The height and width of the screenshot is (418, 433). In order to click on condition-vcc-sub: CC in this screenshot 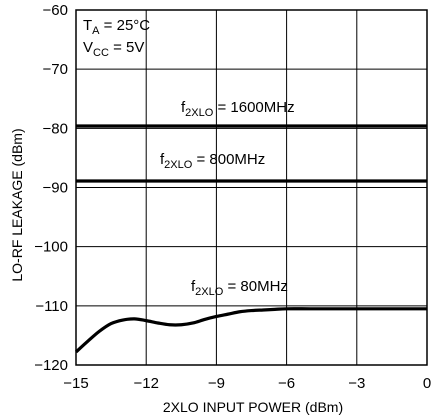, I will do `click(101, 53)`.